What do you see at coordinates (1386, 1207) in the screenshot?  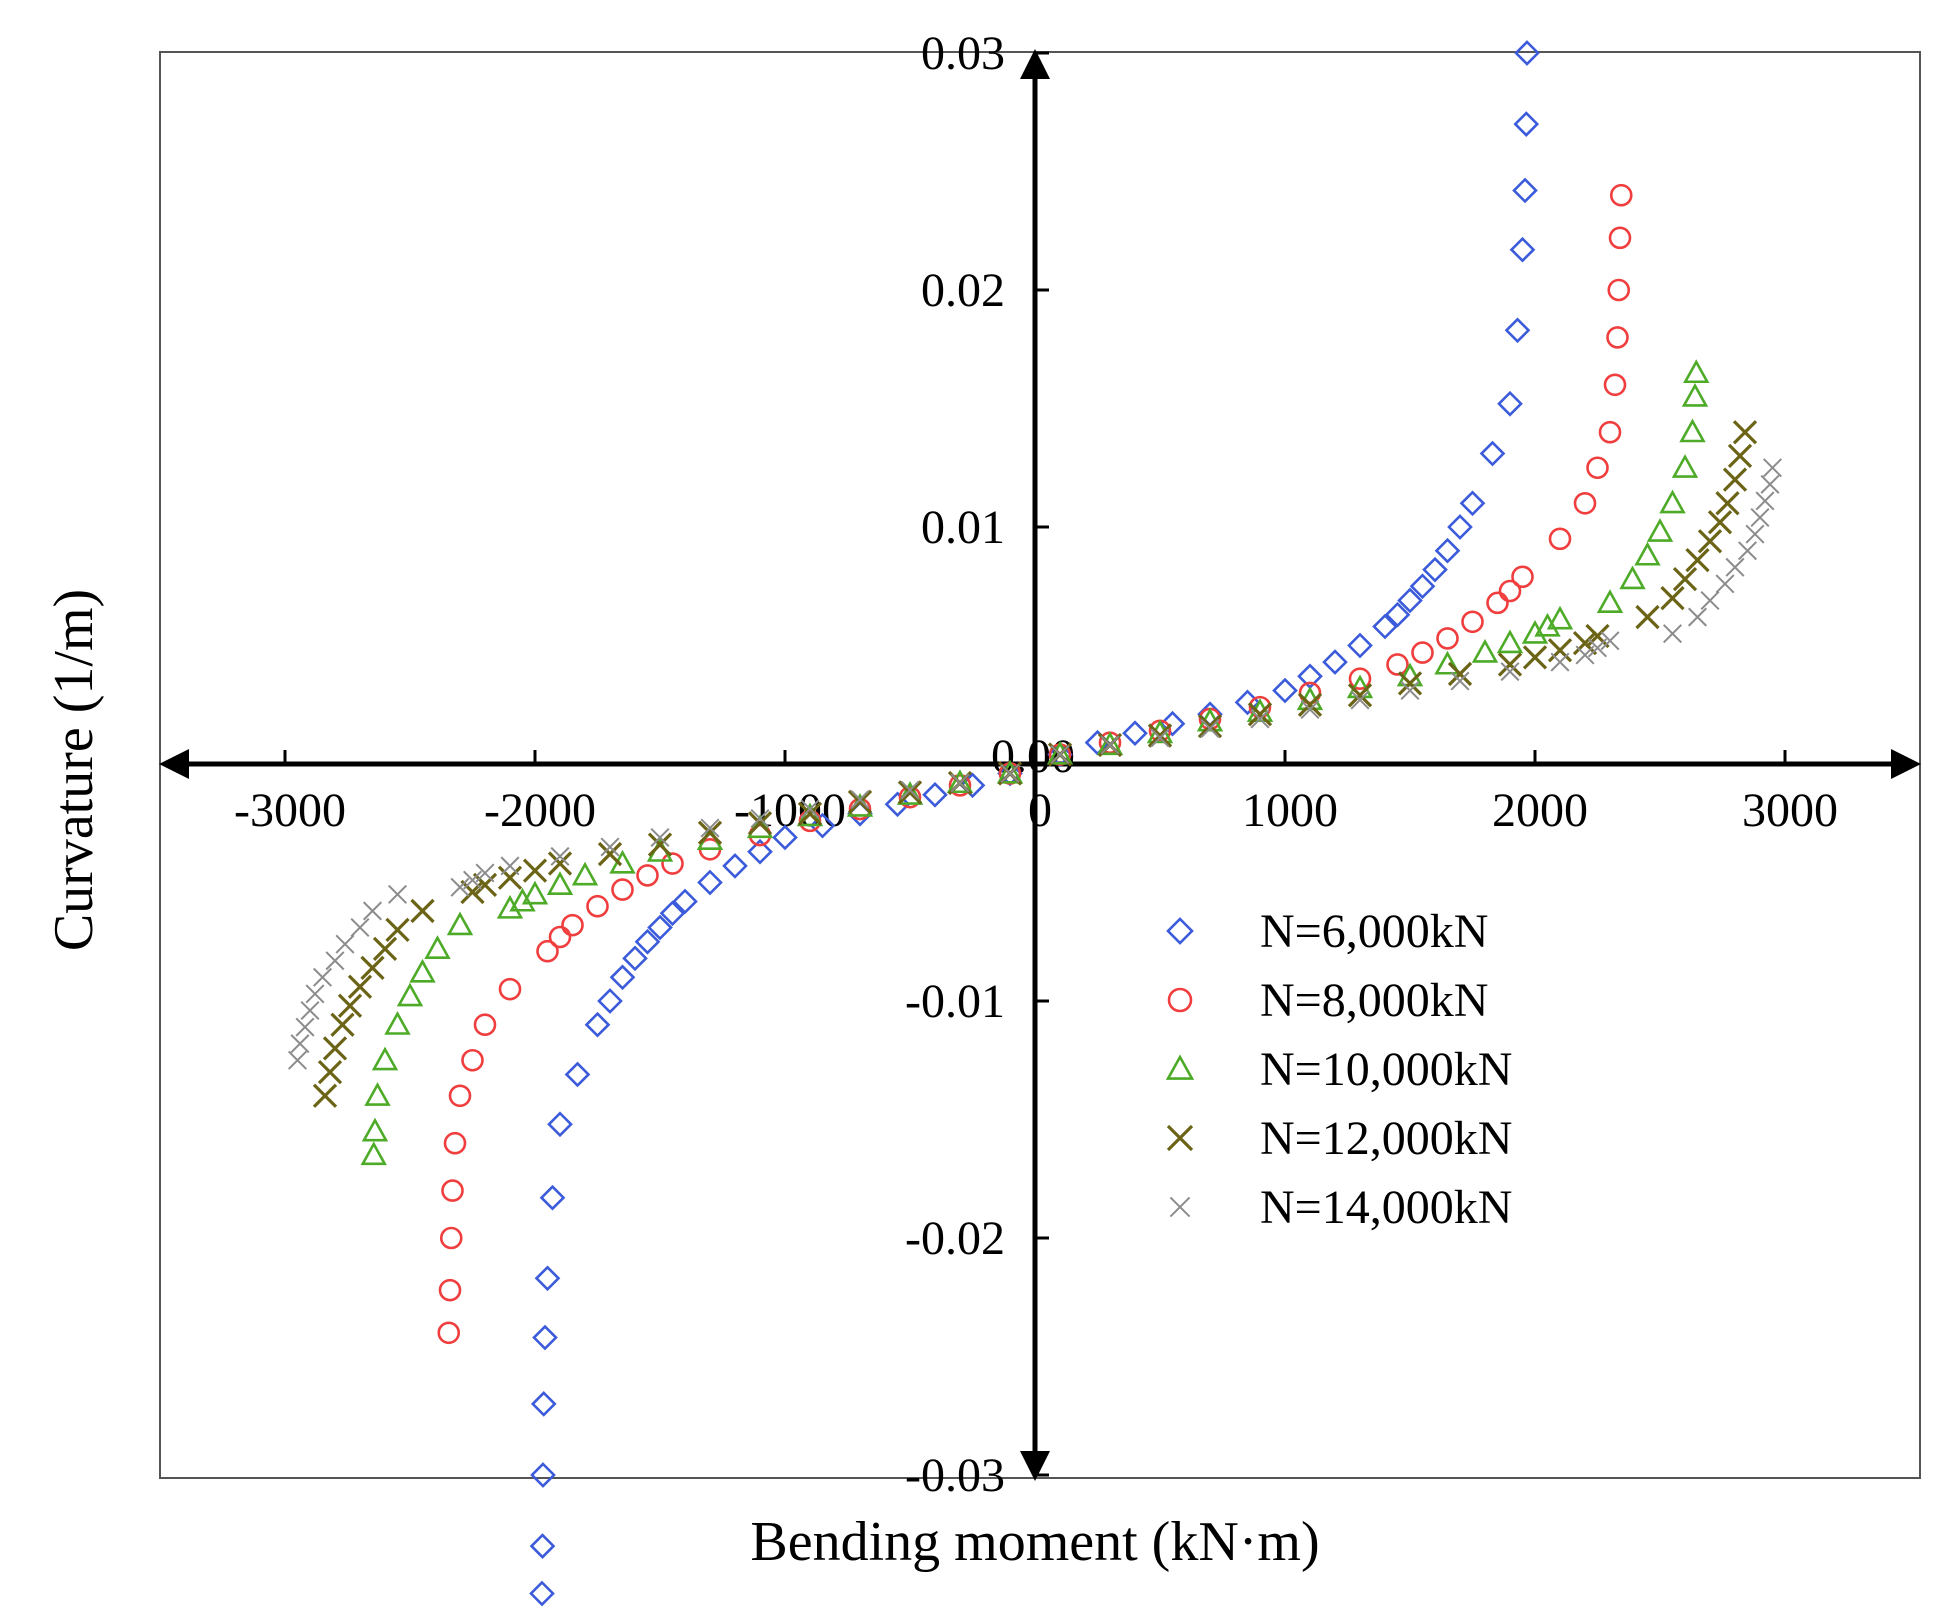 I see `legend-label: N=14,000kN` at bounding box center [1386, 1207].